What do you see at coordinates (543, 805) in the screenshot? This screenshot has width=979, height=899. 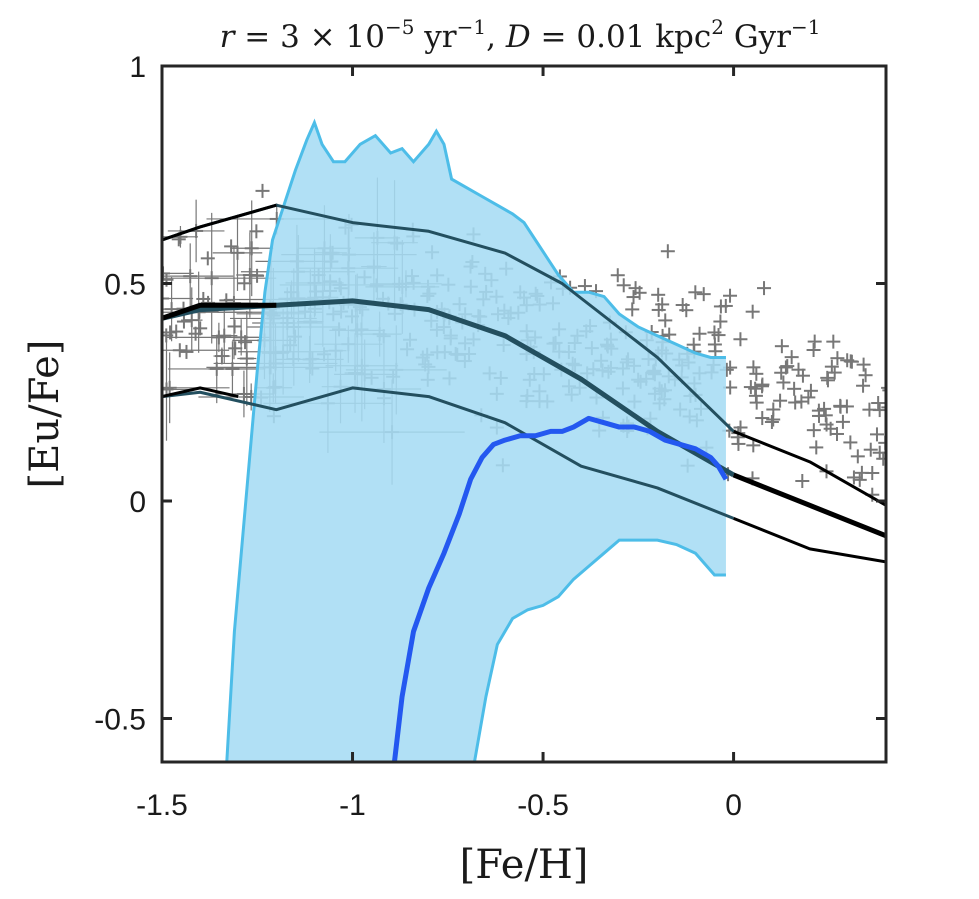 I see `x-tick-label: -0.5` at bounding box center [543, 805].